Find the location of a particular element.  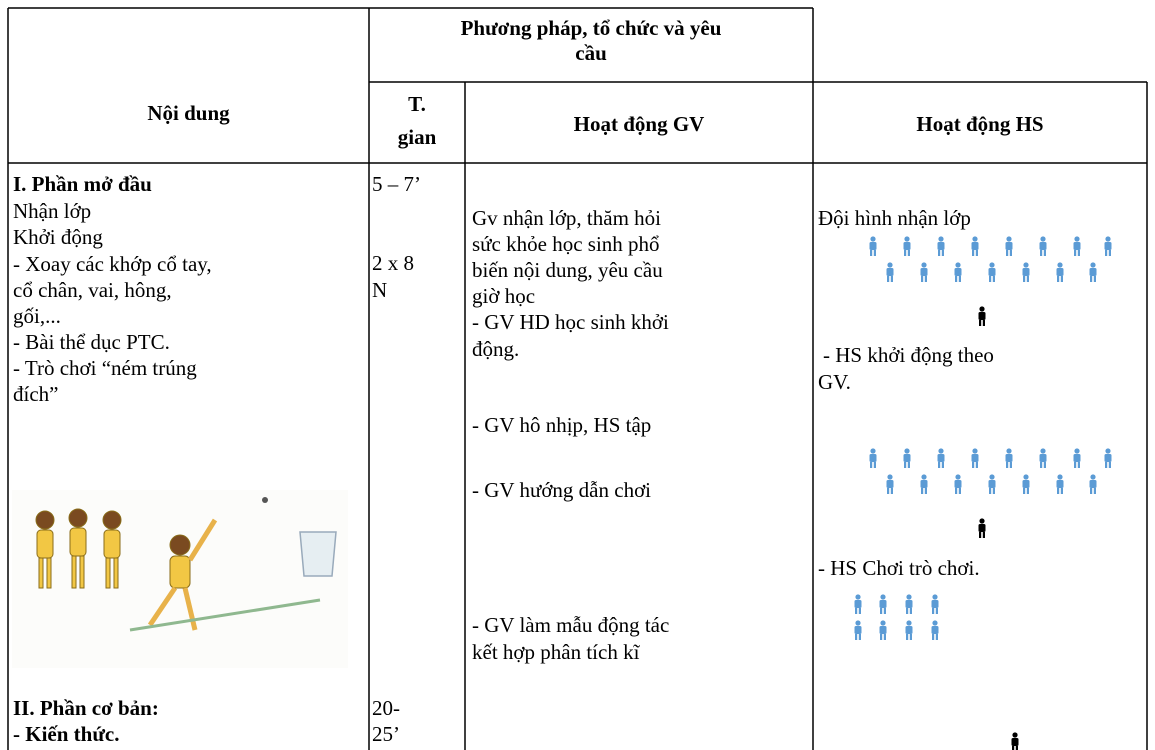

cell-text: - Bài thể dục PTC. is located at coordinates (91, 342).